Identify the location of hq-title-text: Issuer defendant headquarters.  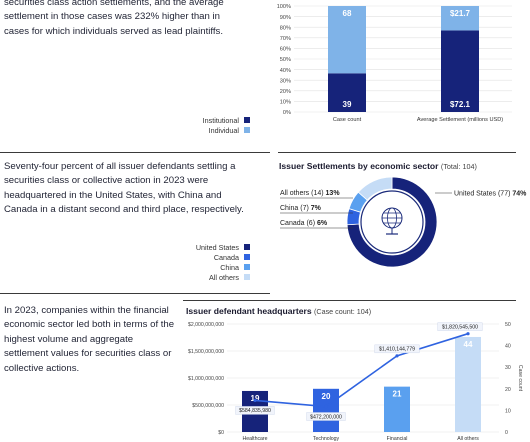
(249, 311).